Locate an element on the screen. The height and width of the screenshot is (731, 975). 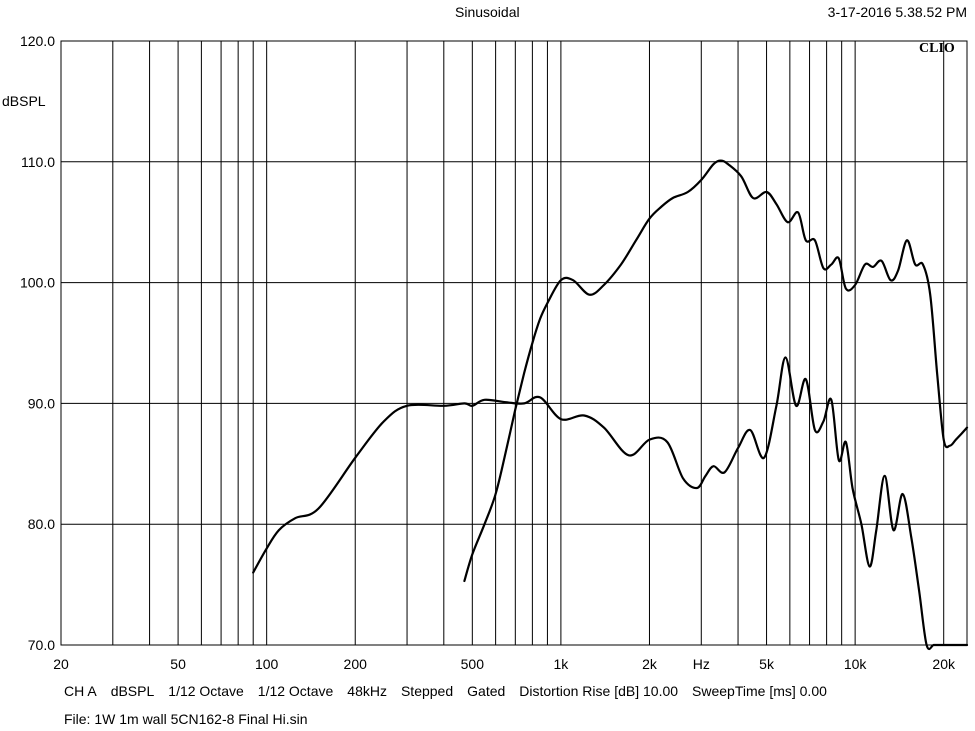
x-tick-label: 10k is located at coordinates (856, 664).